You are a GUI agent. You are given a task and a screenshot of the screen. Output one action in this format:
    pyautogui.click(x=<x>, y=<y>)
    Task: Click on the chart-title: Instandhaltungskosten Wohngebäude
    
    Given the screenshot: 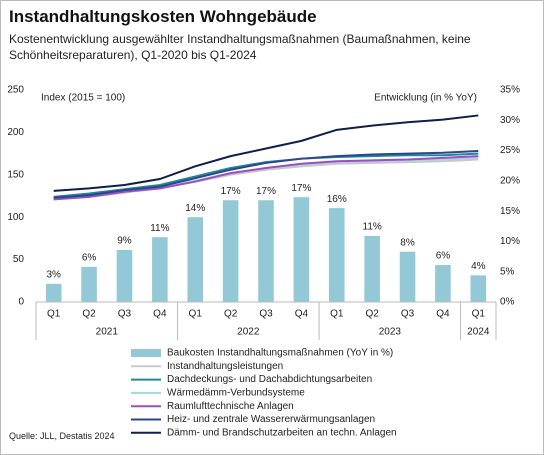 What is the action you would take?
    pyautogui.click(x=163, y=16)
    